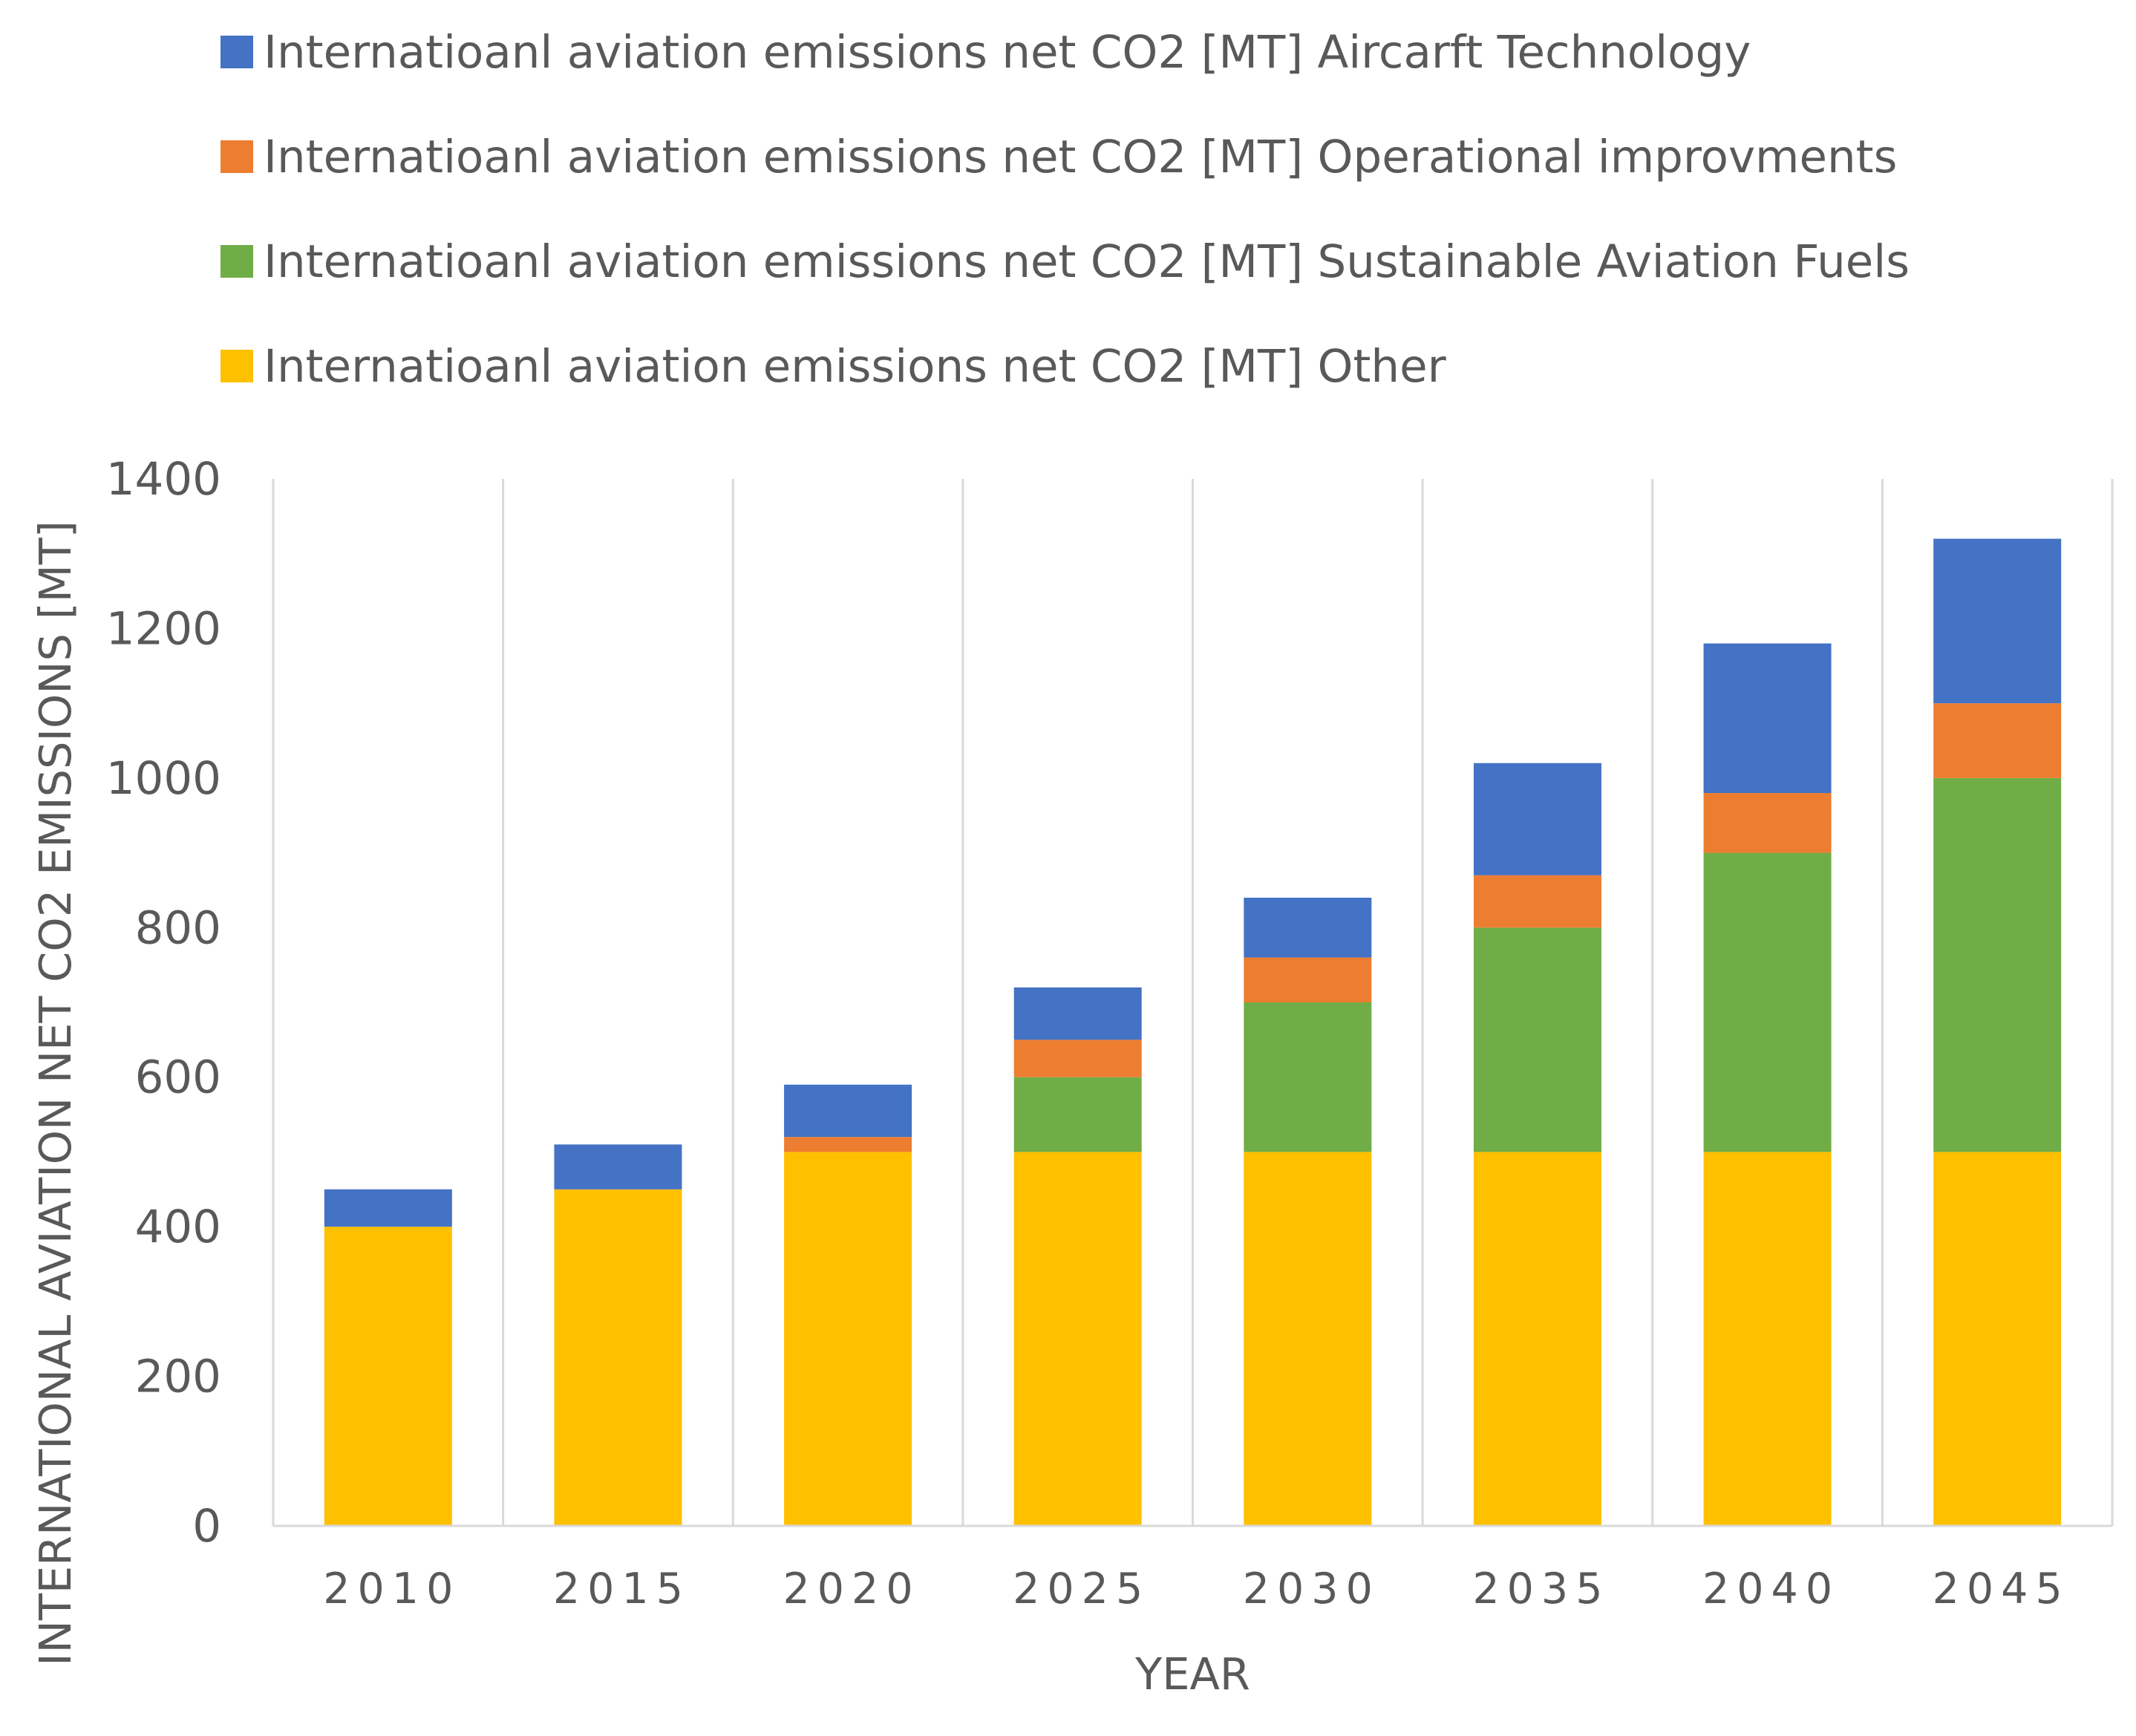 Image resolution: width=2136 pixels, height=1736 pixels. I want to click on bar-group-2045, so click(1997, 1032).